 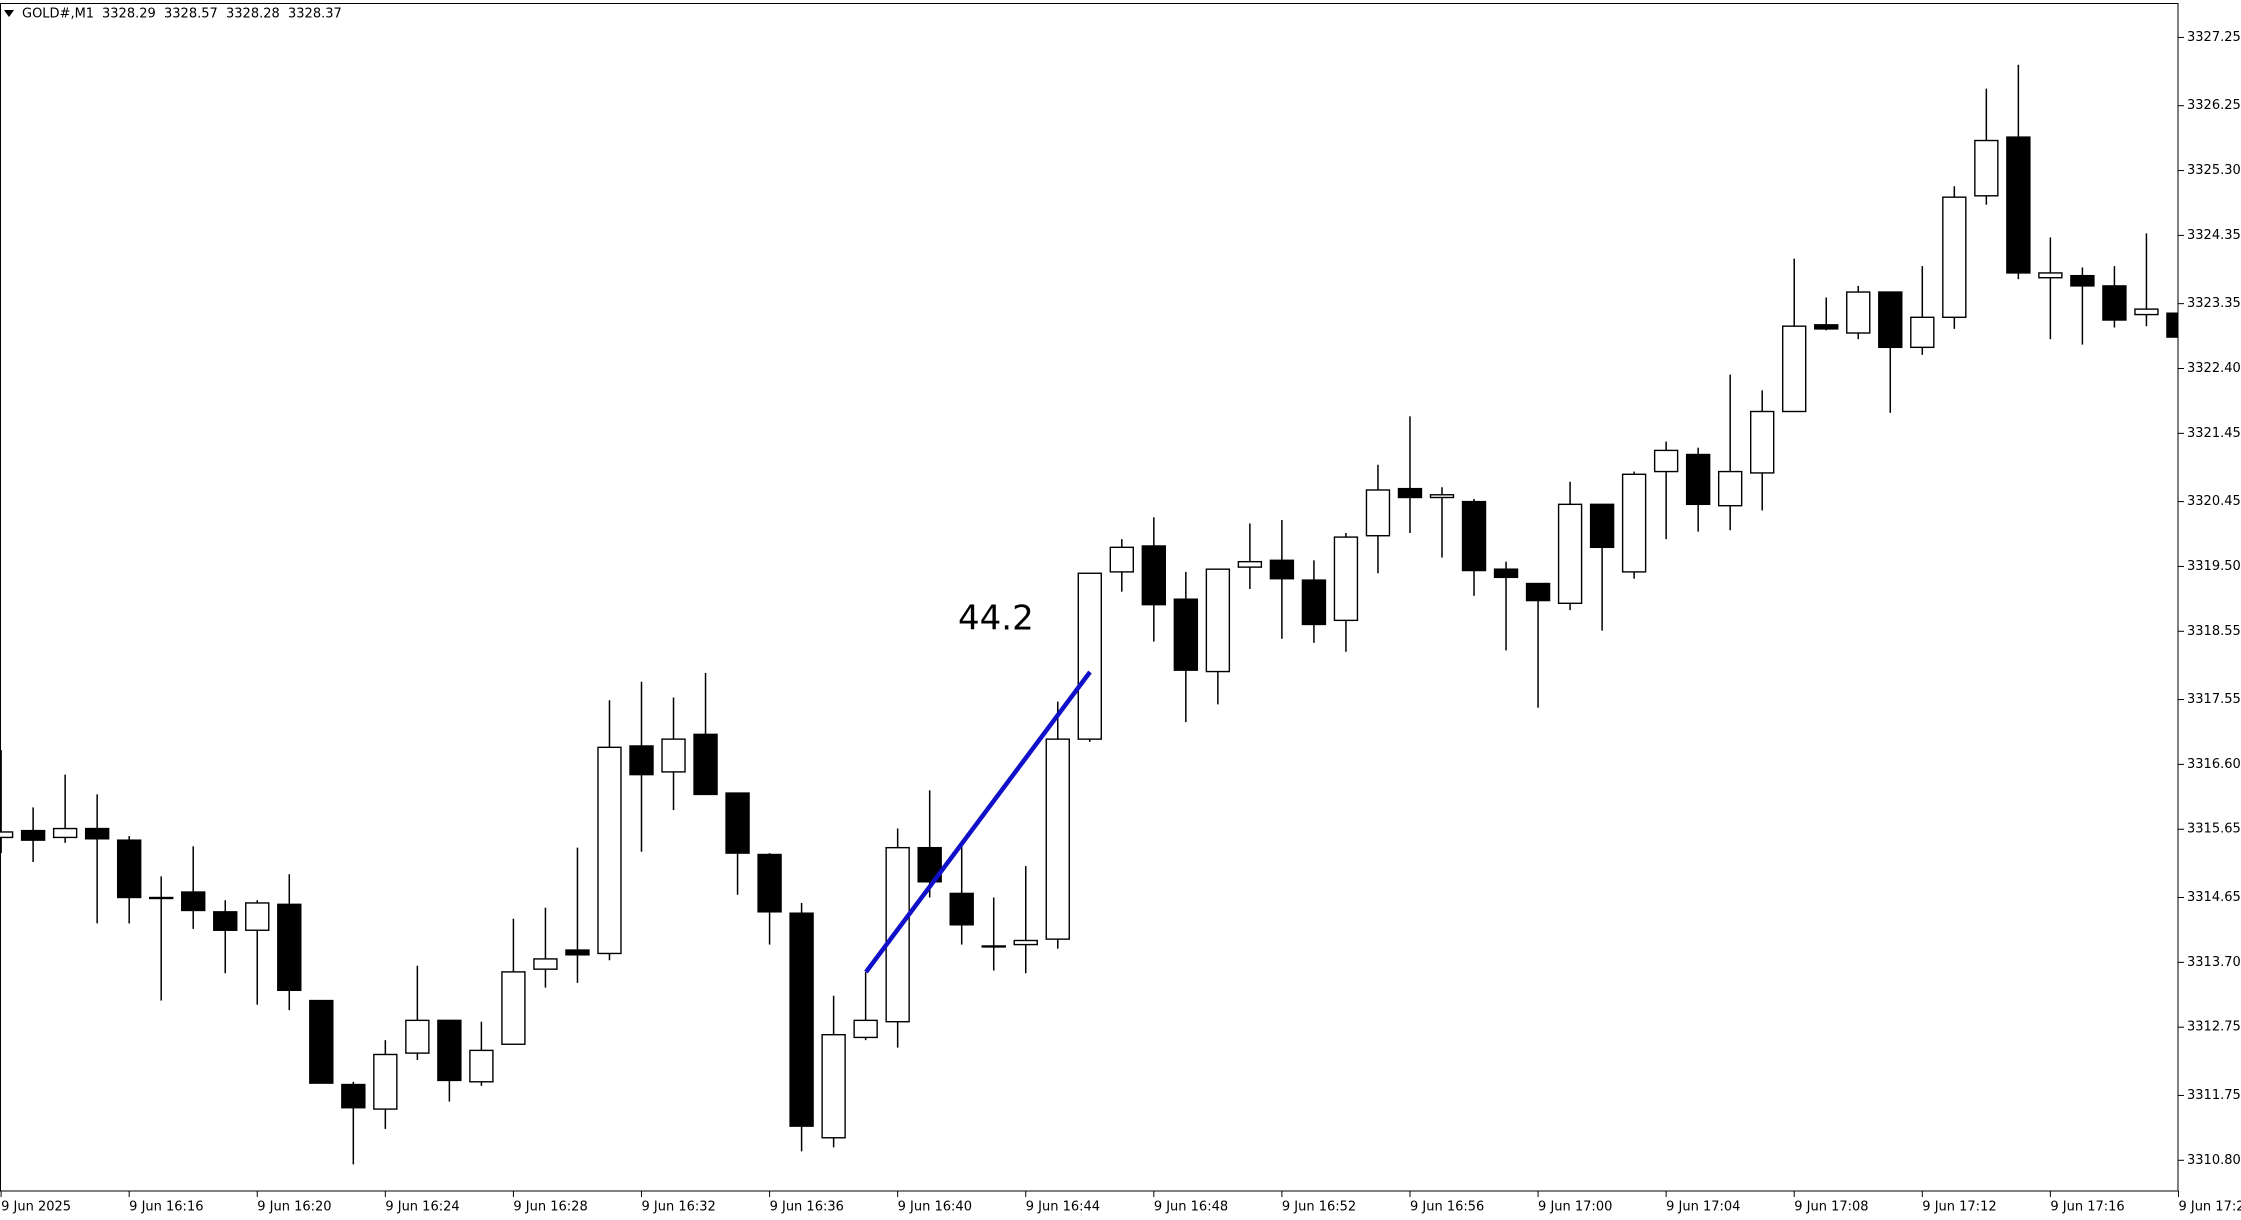 What do you see at coordinates (807, 1207) in the screenshot?
I see `x-tick-label: 9 Jun 16:36` at bounding box center [807, 1207].